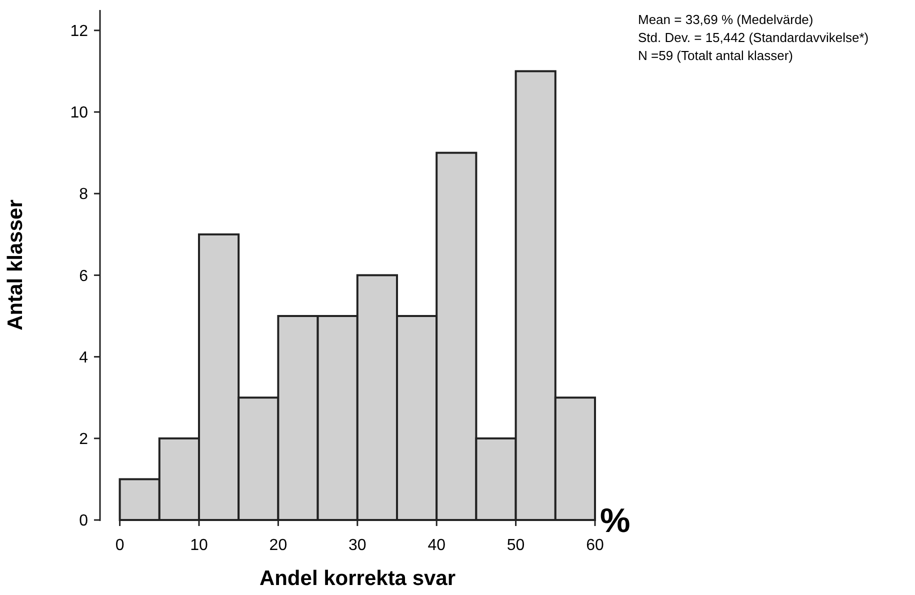 This screenshot has width=915, height=595. What do you see at coordinates (753, 37) in the screenshot?
I see `text: Std. Dev. = 15,442 (Standardavvikelse*)` at bounding box center [753, 37].